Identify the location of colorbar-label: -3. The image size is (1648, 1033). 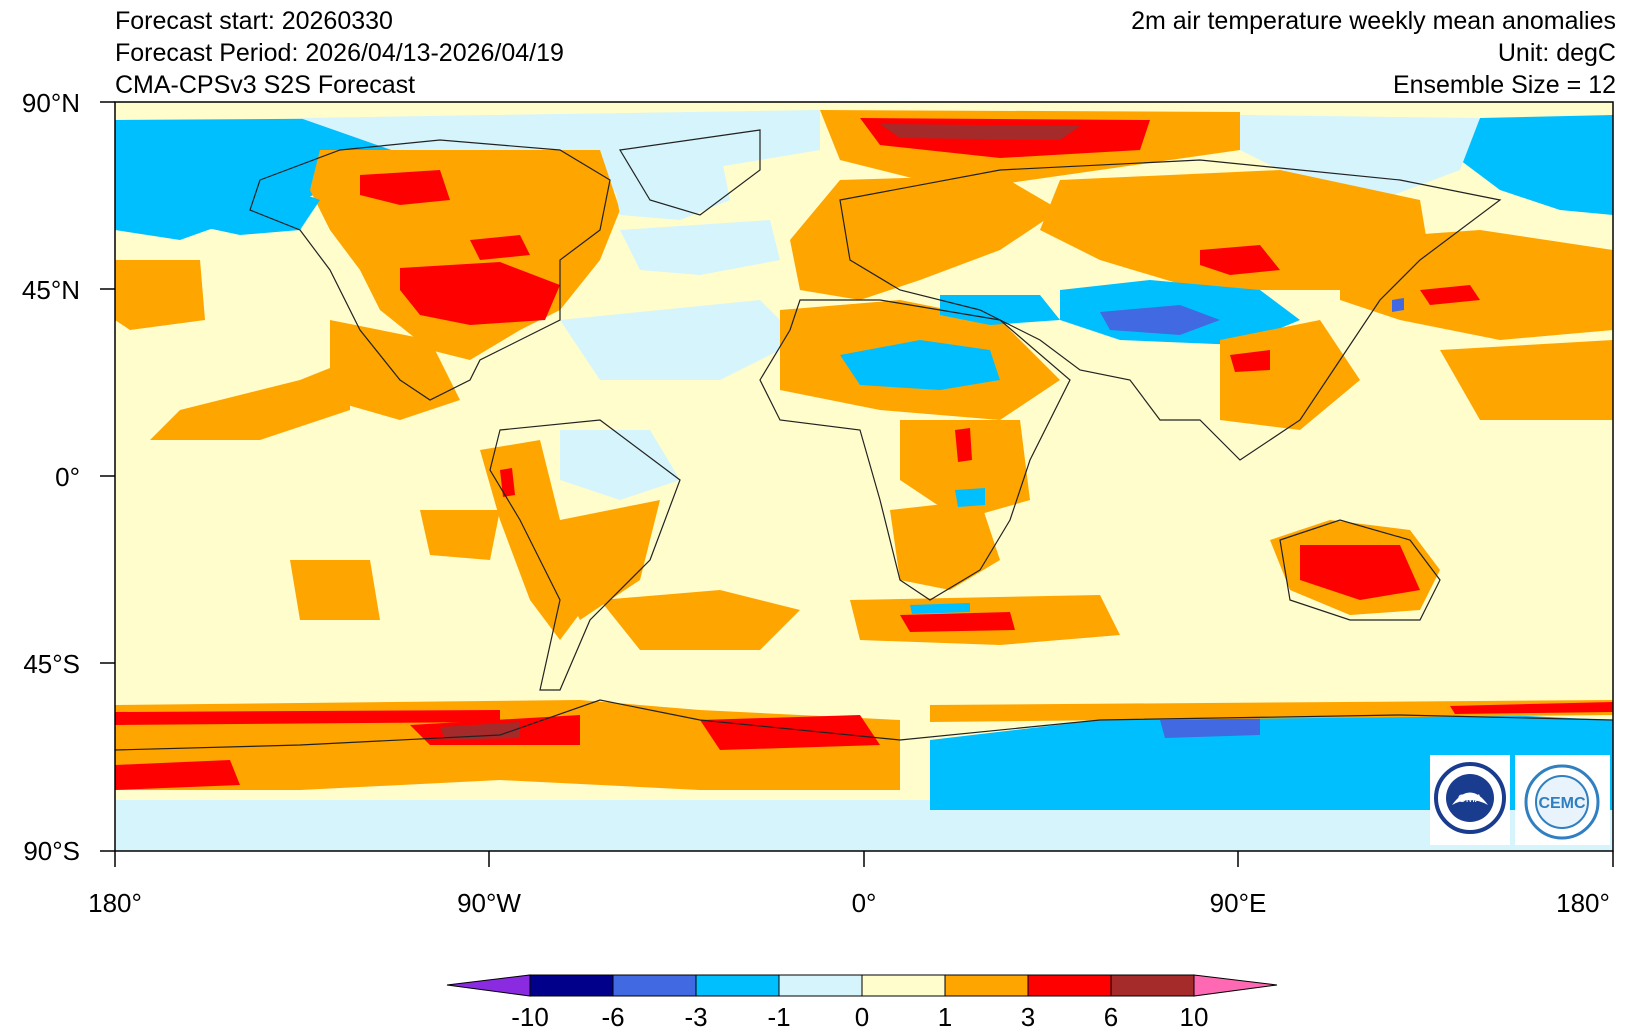
(696, 1017).